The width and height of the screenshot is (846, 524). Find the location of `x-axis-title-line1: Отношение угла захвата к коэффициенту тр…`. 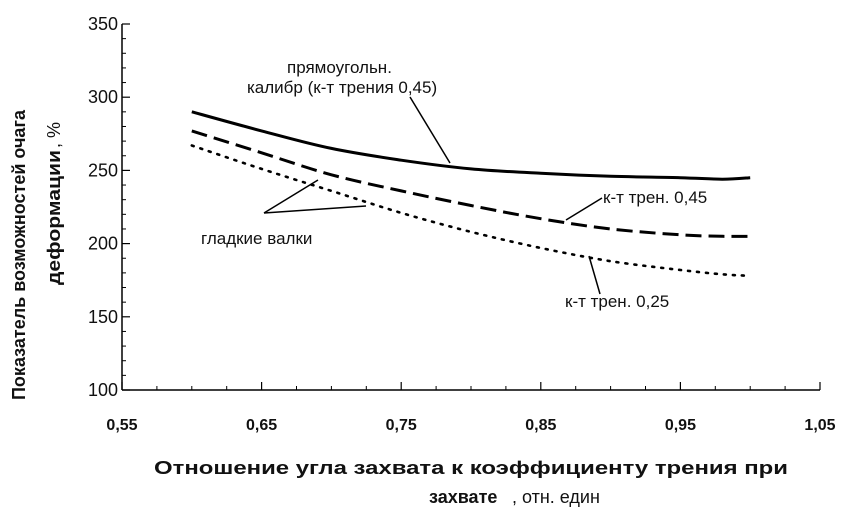

x-axis-title-line1: Отношение угла захвата к коэффициенту тр… is located at coordinates (471, 468).